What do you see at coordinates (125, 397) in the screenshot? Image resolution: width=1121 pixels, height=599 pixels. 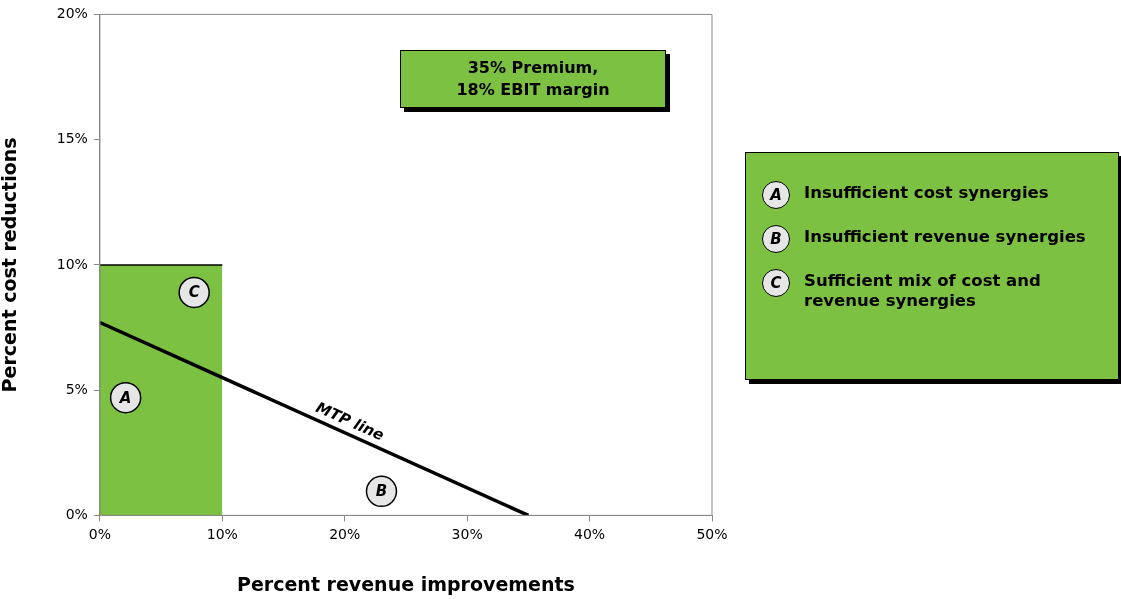 I see `annotation: A` at bounding box center [125, 397].